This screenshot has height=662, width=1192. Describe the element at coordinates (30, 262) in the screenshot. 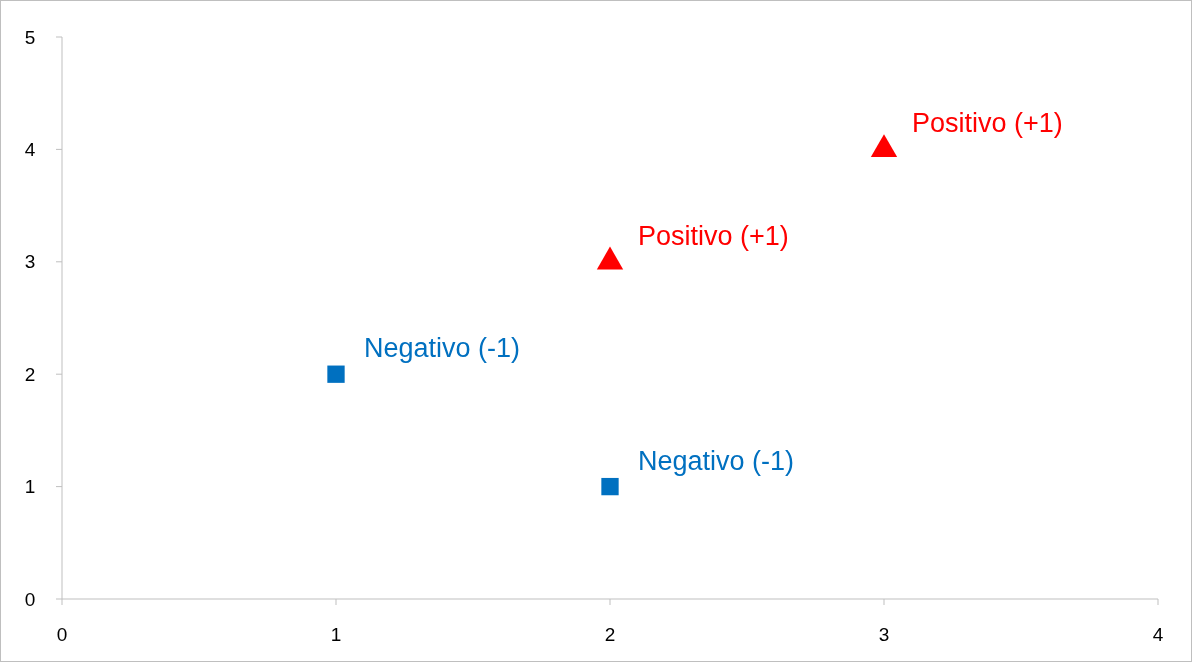

I see `y-tick-label: 3` at that location.